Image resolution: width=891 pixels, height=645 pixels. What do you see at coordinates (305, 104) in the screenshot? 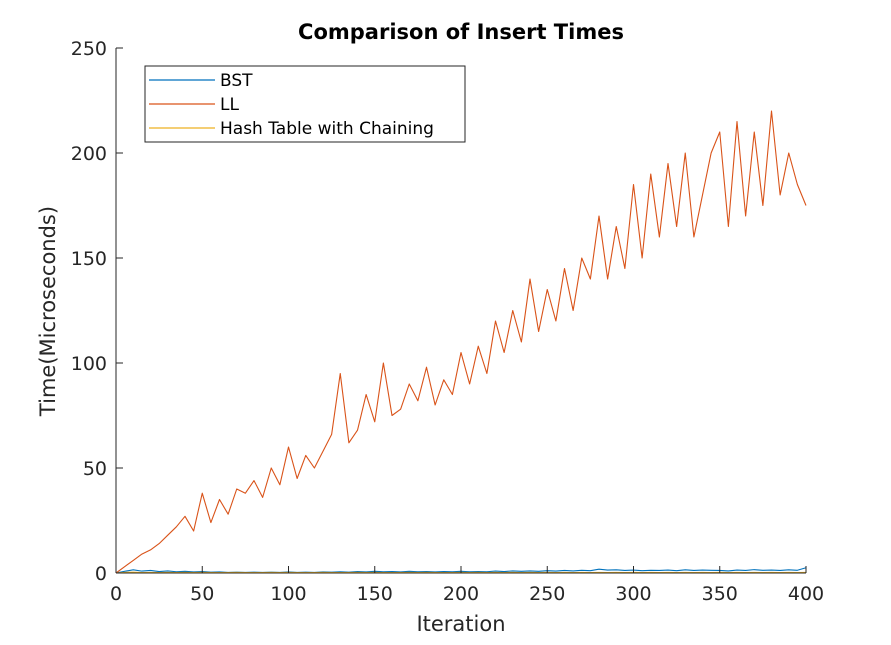
I see `legend: BST LL Hash Table with Chaining` at bounding box center [305, 104].